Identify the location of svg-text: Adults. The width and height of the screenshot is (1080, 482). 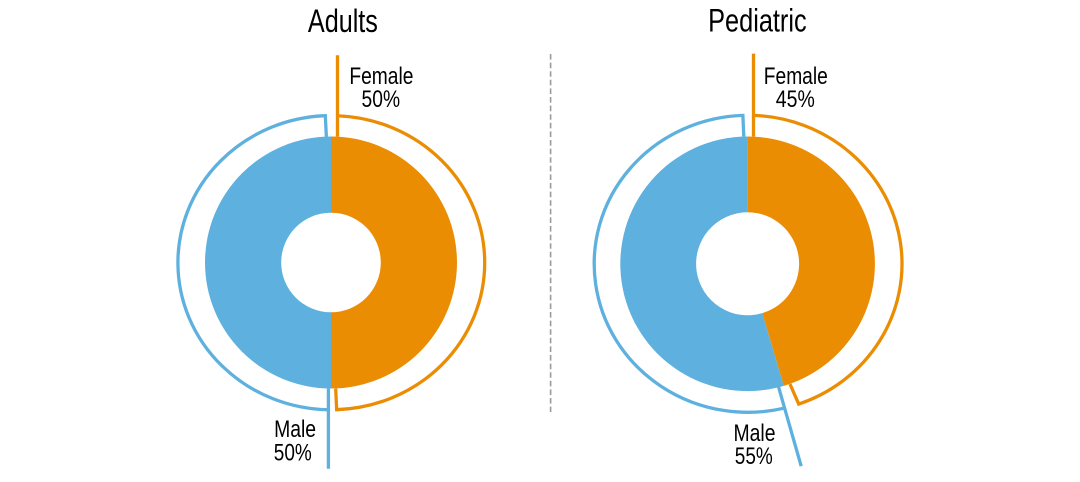
(343, 21).